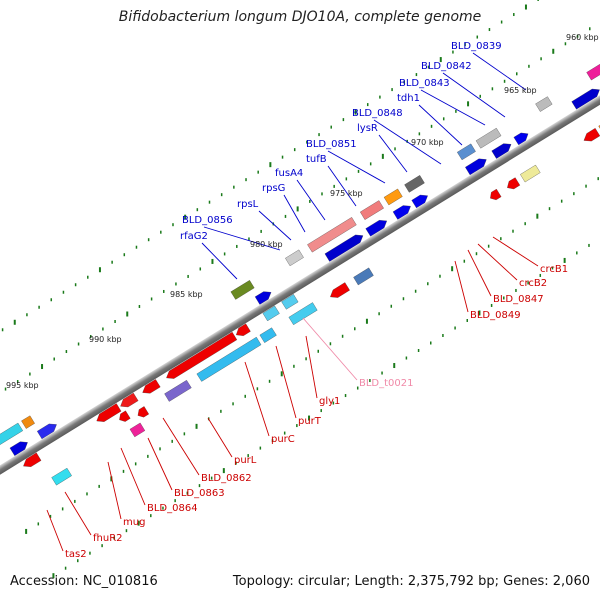 The image size is (600, 600). I want to click on gene-label-forward: rpsL, so click(248, 204).